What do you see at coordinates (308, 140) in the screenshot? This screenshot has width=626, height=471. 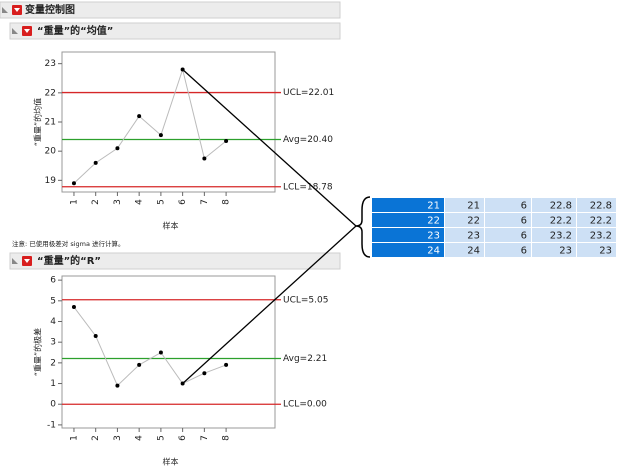 I see `limit-label: Avg=20.40` at bounding box center [308, 140].